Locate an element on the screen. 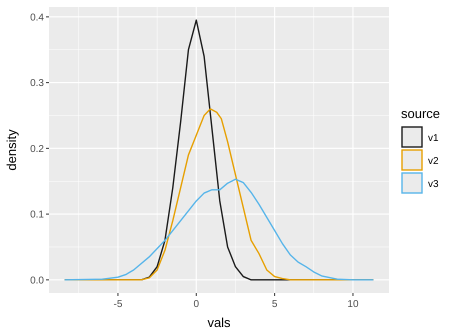 Image resolution: width=474 pixels, height=335 pixels. x-tick-label: -5 is located at coordinates (118, 304).